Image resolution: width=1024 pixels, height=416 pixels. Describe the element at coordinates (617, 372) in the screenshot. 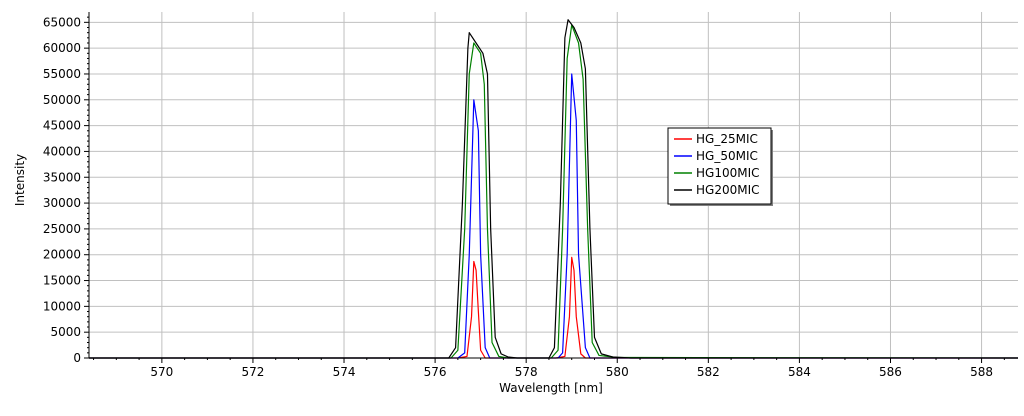

I see `x-tick-label: 580` at that location.